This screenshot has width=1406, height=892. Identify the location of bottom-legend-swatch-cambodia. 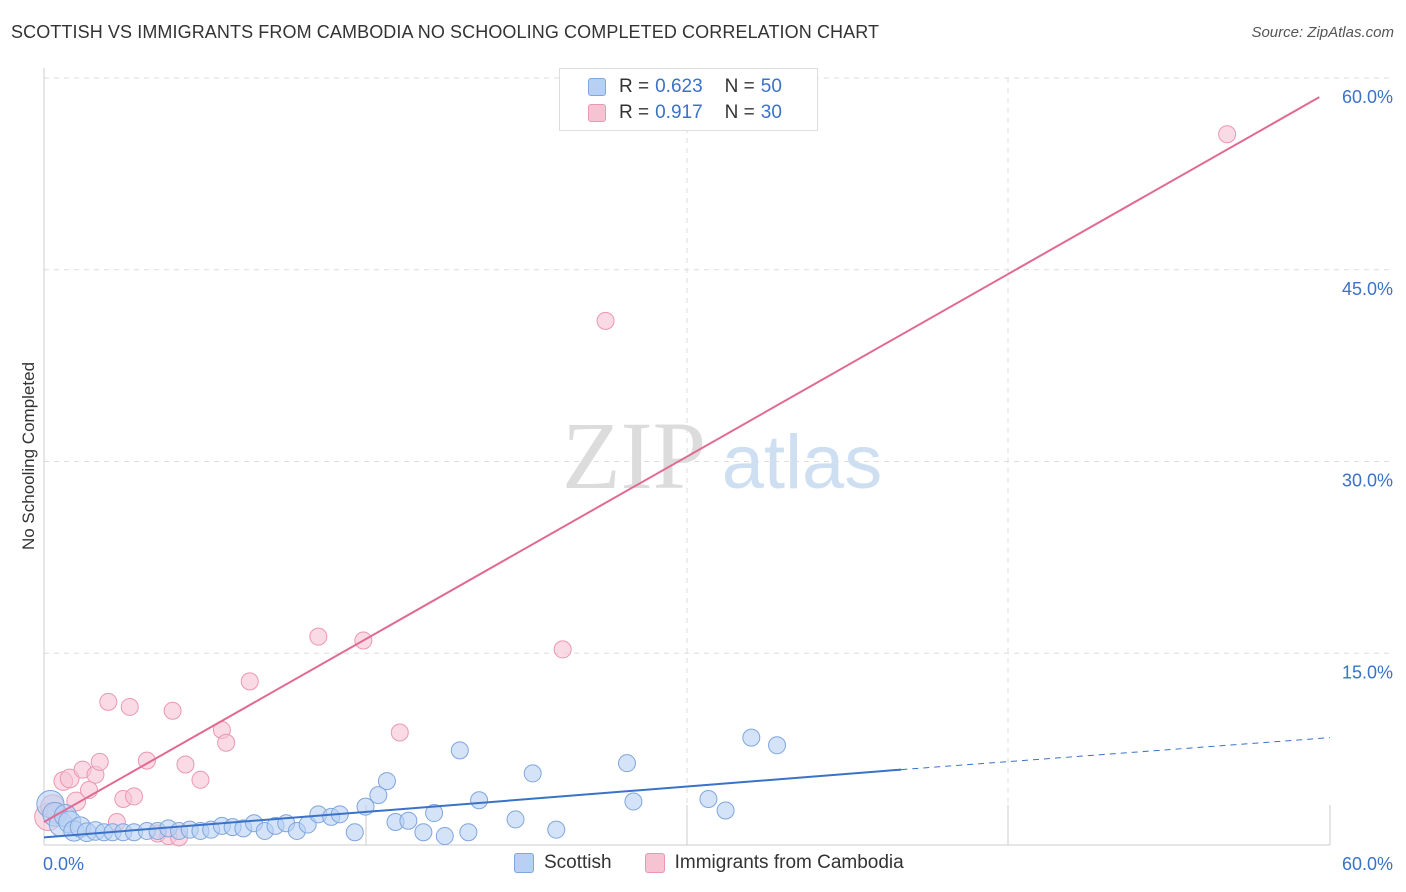
(654, 863).